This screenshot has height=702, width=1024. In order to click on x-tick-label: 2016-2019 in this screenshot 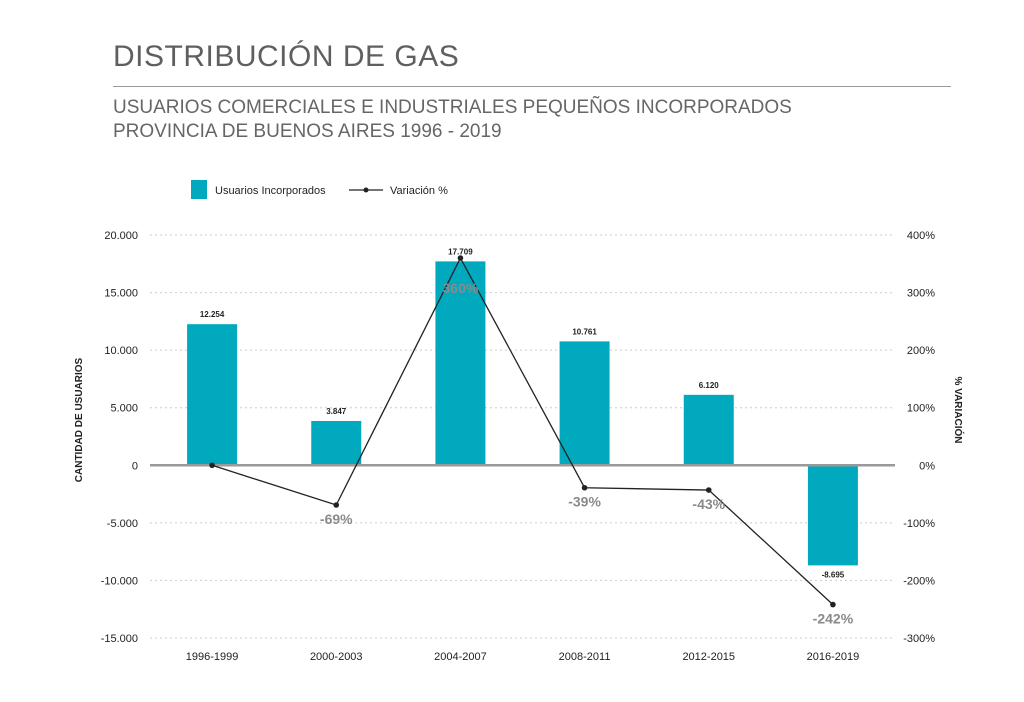, I will do `click(833, 657)`.